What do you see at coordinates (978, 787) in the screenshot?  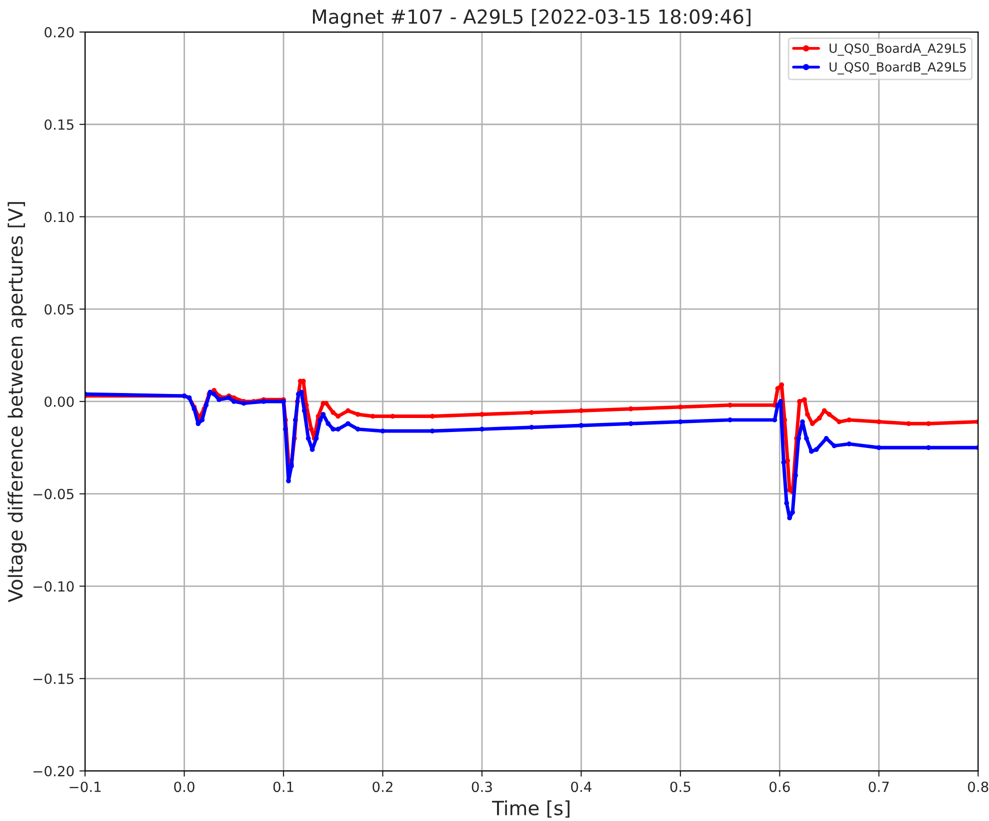 I see `x-tick-label: 0.8` at bounding box center [978, 787].